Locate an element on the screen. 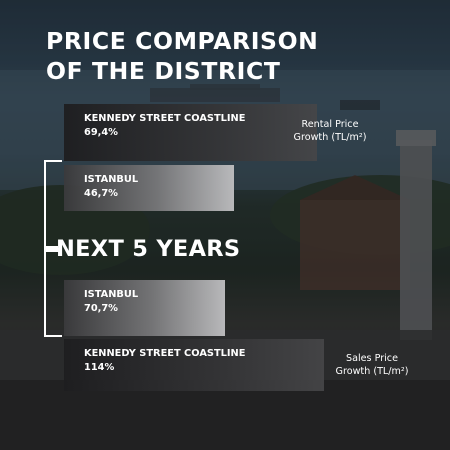 This screenshot has height=450, width=450. bar-value-label: 70,7% is located at coordinates (101, 308).